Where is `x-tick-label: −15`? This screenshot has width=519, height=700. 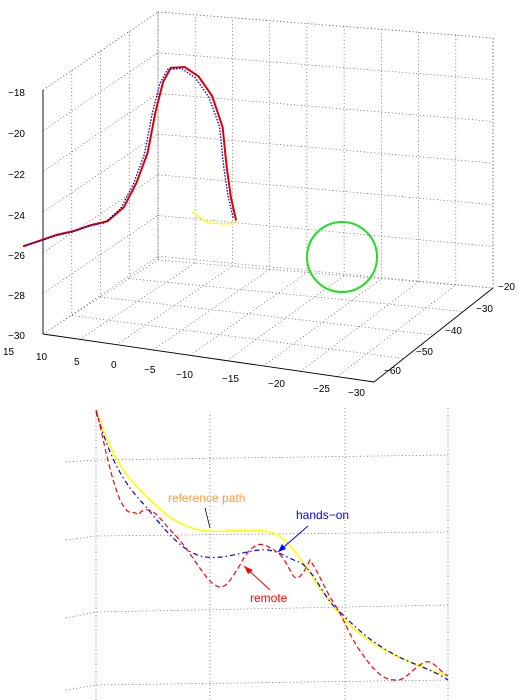
x-tick-label: −15 is located at coordinates (230, 379).